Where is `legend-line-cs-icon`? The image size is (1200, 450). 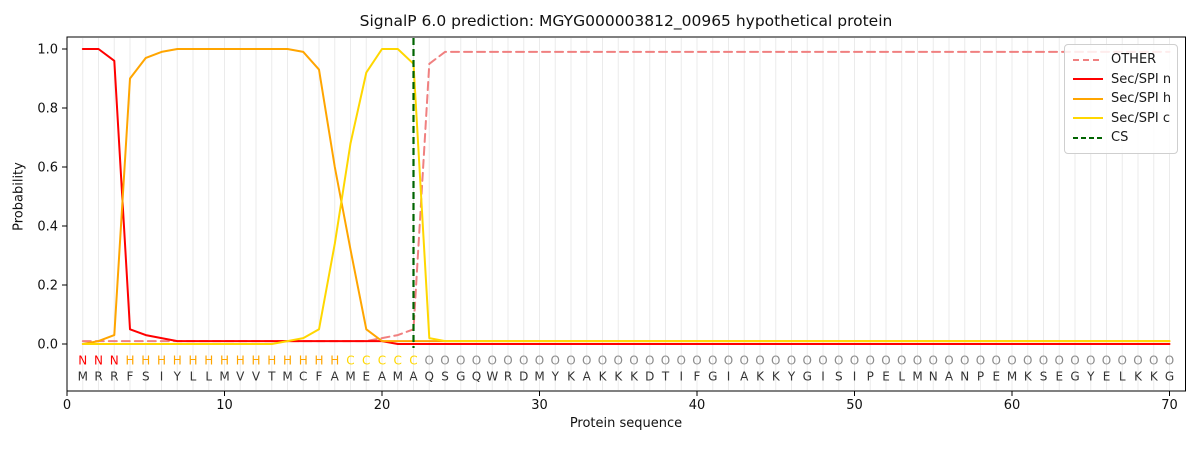
legend-line-cs-icon is located at coordinates (1088, 137).